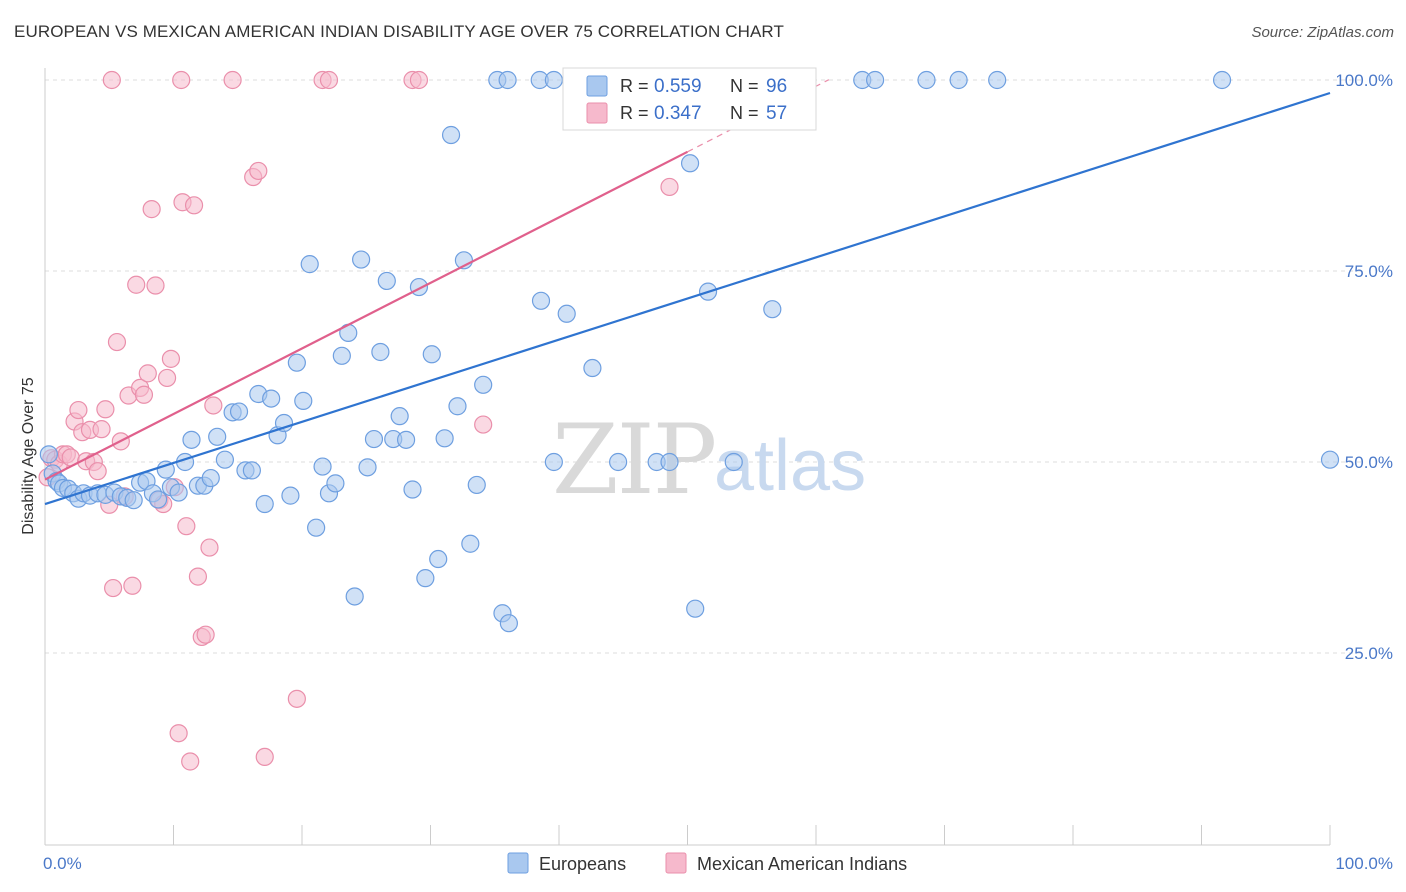 This screenshot has width=1406, height=892. I want to click on legend-n-label-mexican: N =, so click(744, 113).